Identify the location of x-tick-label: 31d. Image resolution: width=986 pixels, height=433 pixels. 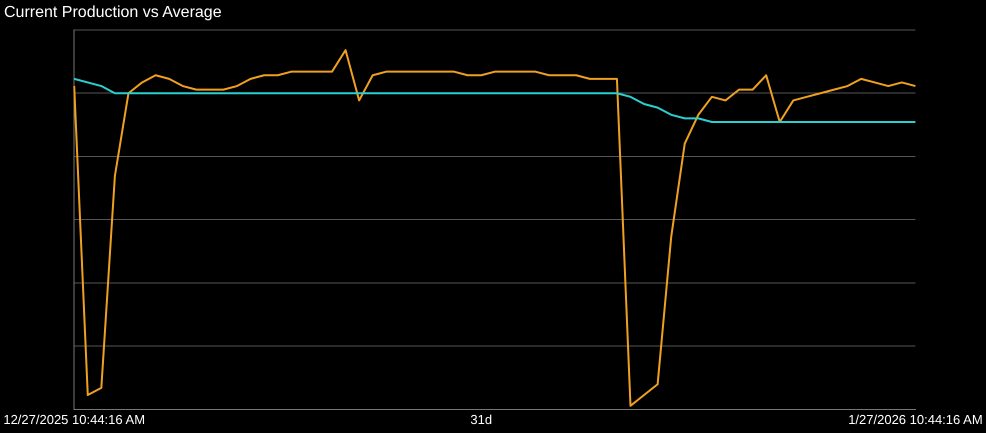
(481, 419).